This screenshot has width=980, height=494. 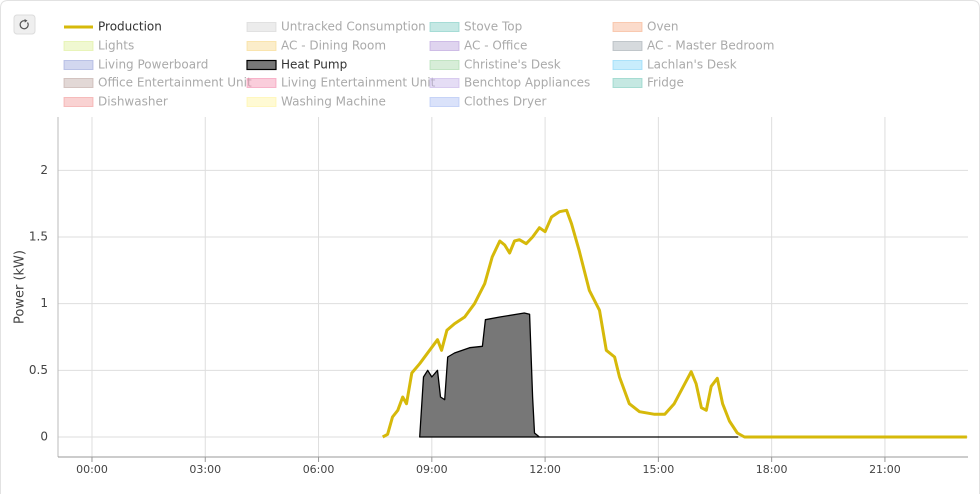 What do you see at coordinates (44, 303) in the screenshot?
I see `y-tick-label: 1` at bounding box center [44, 303].